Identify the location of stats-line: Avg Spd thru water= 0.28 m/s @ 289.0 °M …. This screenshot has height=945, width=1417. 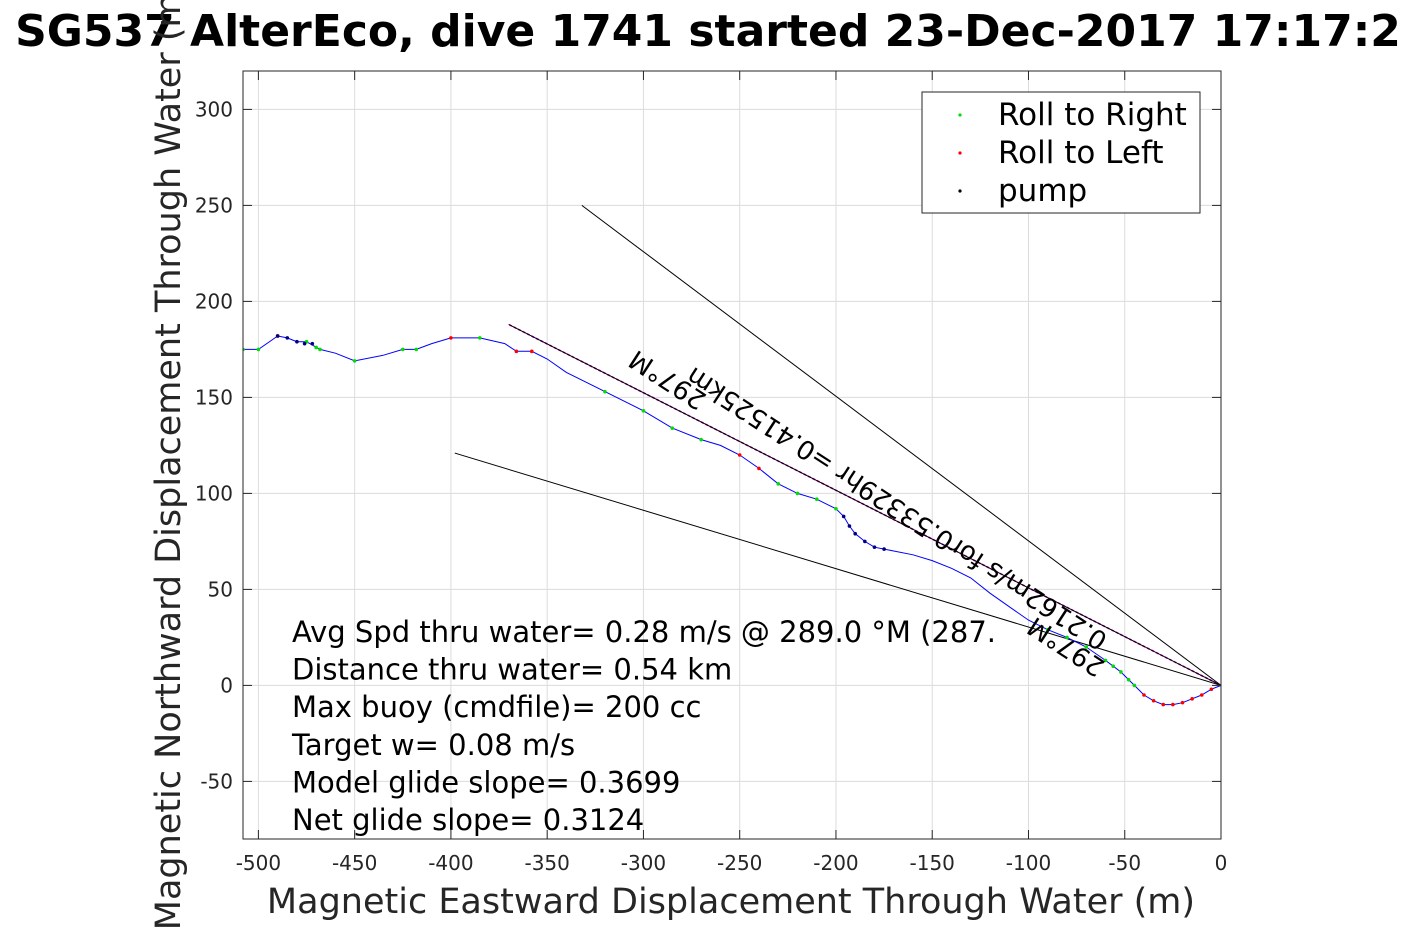
(644, 632).